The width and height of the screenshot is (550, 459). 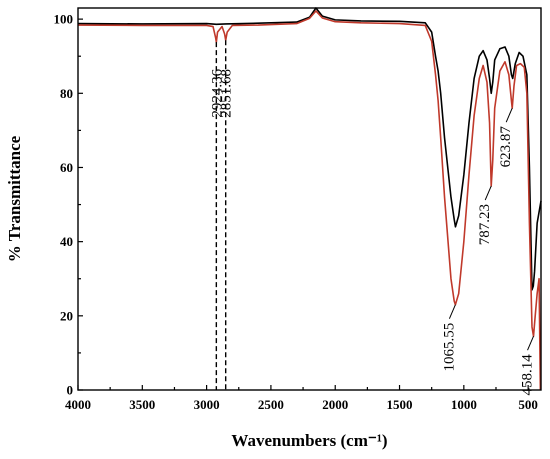 What do you see at coordinates (335, 404) in the screenshot?
I see `x-tick-label-2000: 2000` at bounding box center [335, 404].